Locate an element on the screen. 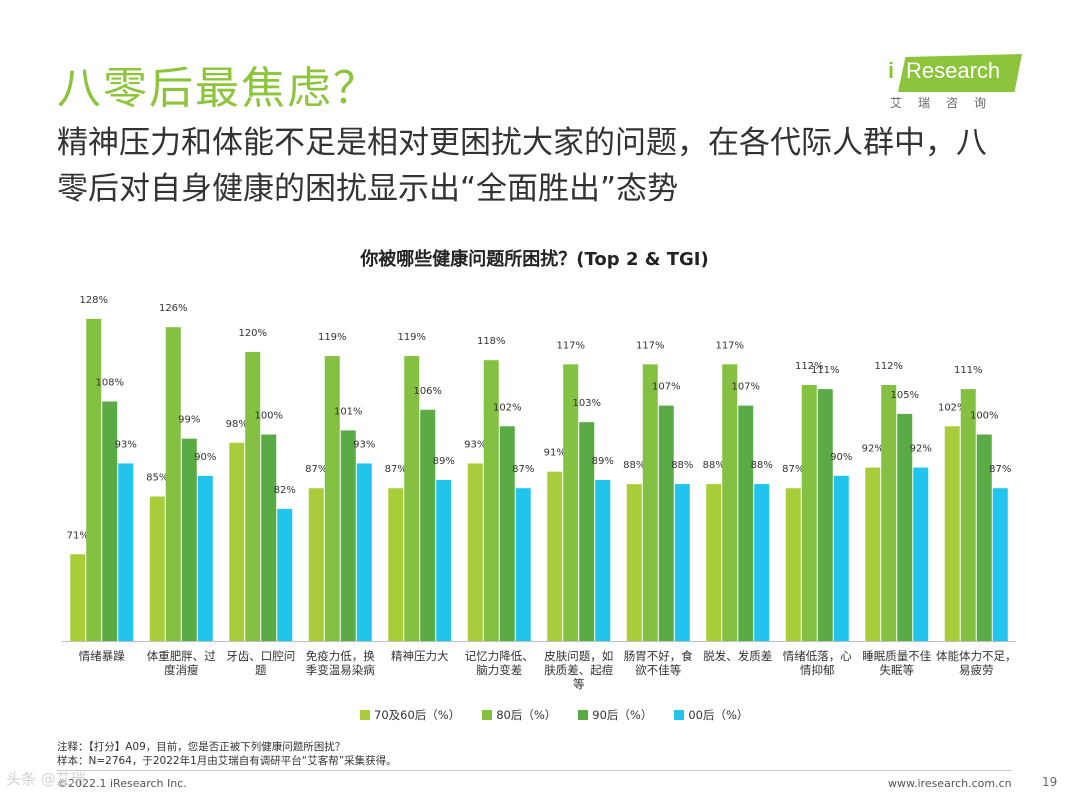 The width and height of the screenshot is (1069, 800). category-label: 肤质差、起痘 is located at coordinates (578, 670).